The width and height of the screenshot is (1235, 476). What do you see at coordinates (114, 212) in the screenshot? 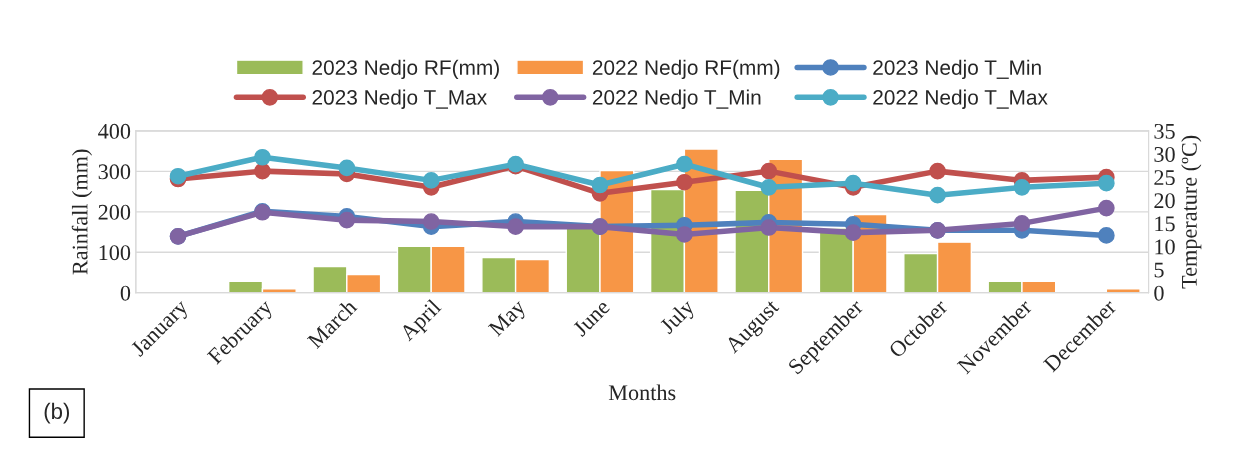
I see `y-tick-label: 200` at bounding box center [114, 212].